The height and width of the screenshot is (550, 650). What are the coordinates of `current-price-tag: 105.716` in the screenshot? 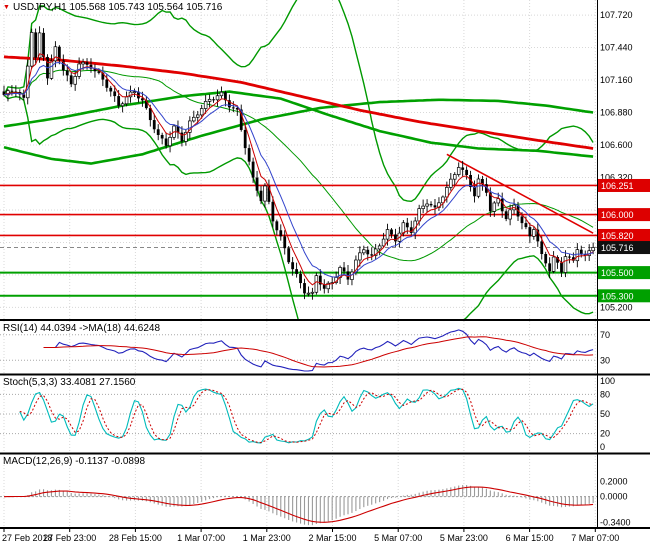 It's located at (624, 248).